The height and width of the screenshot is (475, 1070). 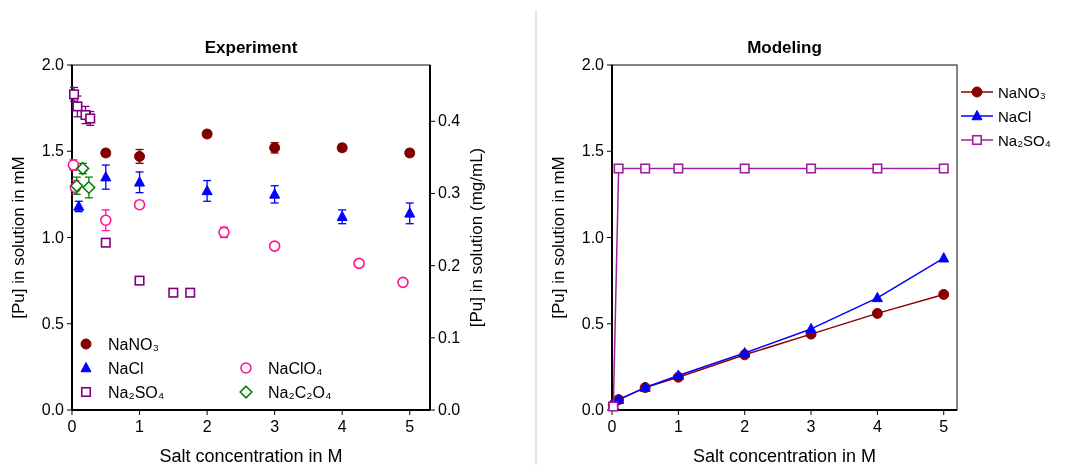 What do you see at coordinates (295, 368) in the screenshot?
I see `legend-label: NaClO₄` at bounding box center [295, 368].